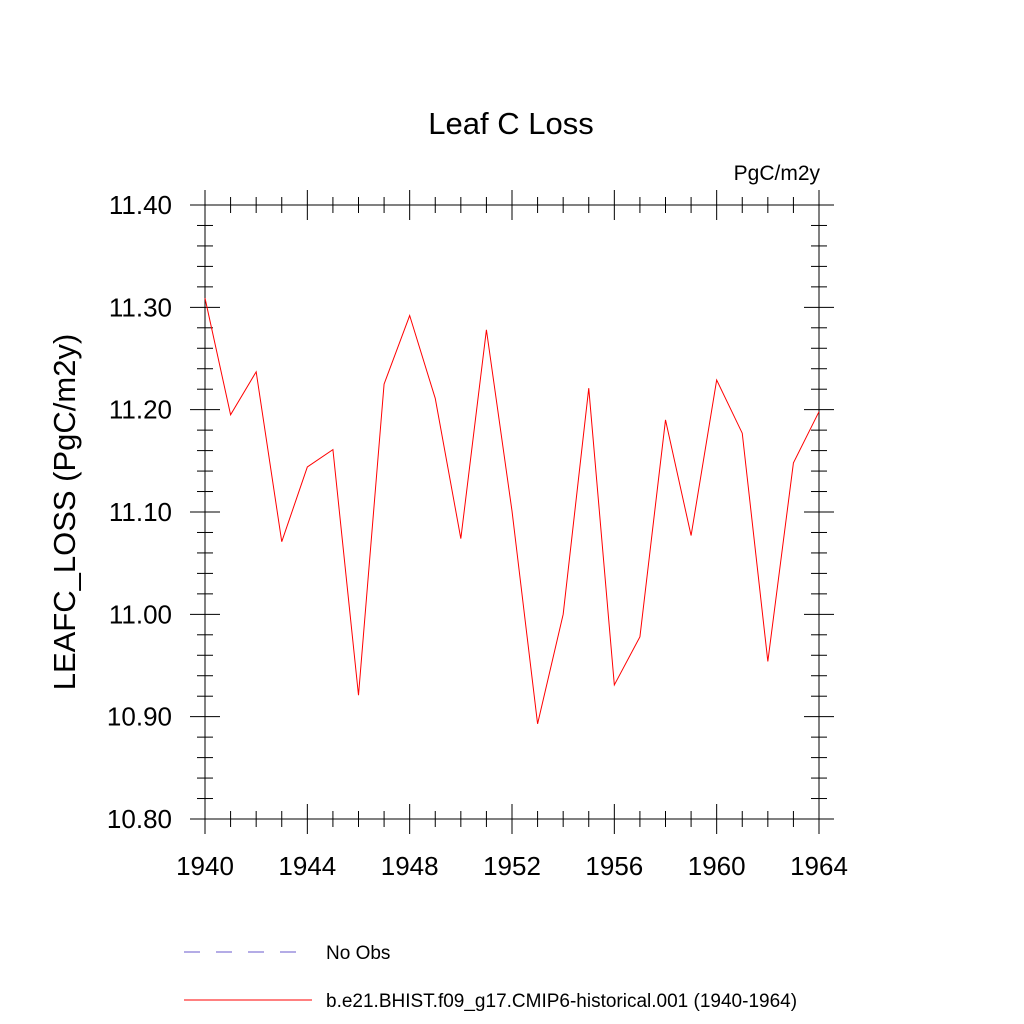  What do you see at coordinates (358, 953) in the screenshot?
I see `legend-label: No Obs` at bounding box center [358, 953].